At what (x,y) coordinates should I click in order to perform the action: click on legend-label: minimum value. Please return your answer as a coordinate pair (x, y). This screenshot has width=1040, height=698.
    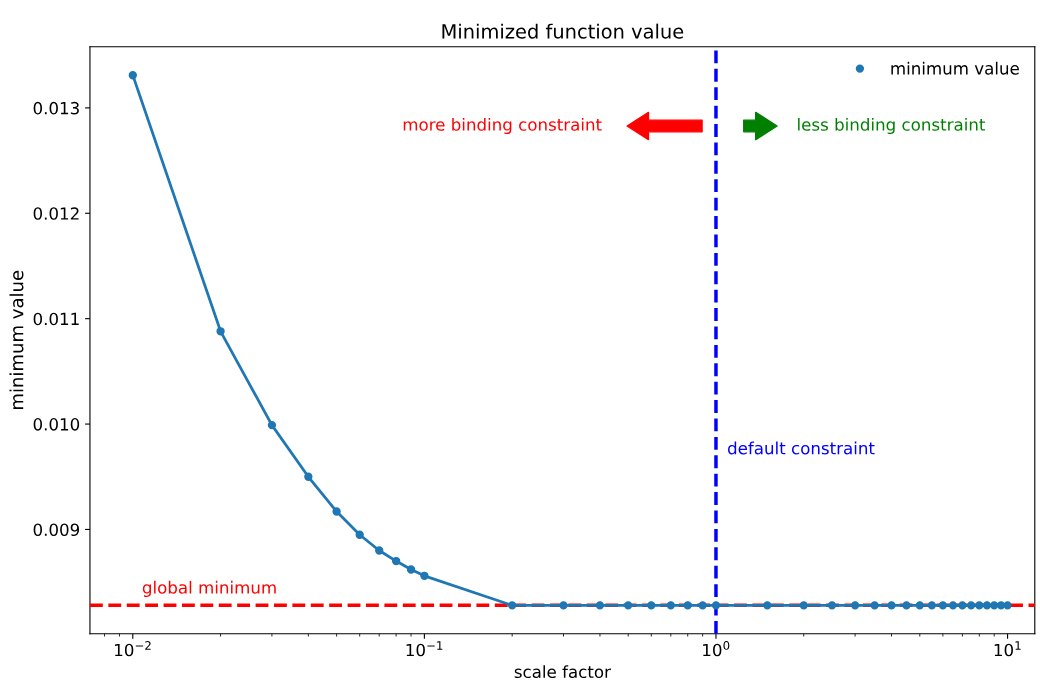
    Looking at the image, I should click on (955, 68).